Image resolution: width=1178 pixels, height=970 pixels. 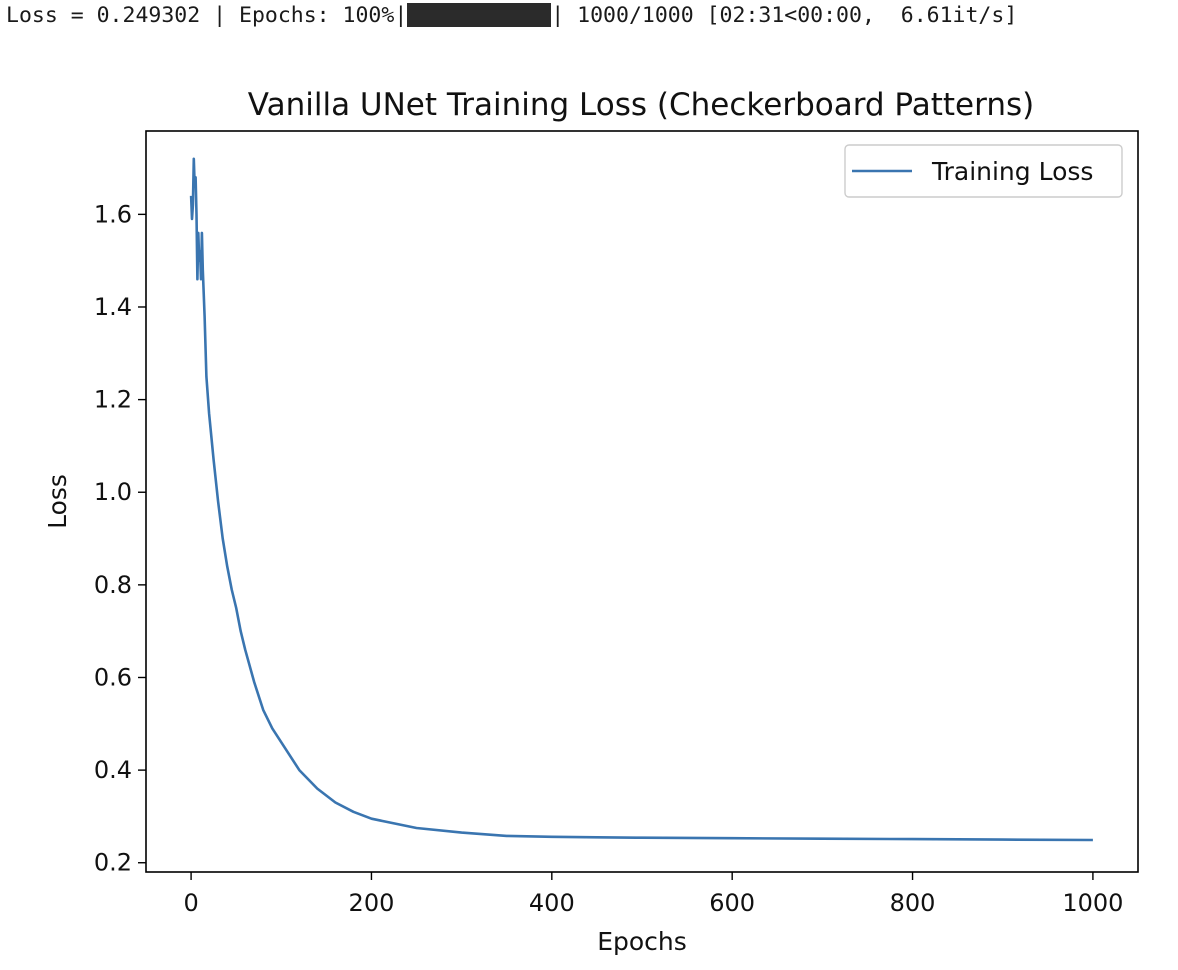 I want to click on y-tick-label: 0.8, so click(x=113, y=585).